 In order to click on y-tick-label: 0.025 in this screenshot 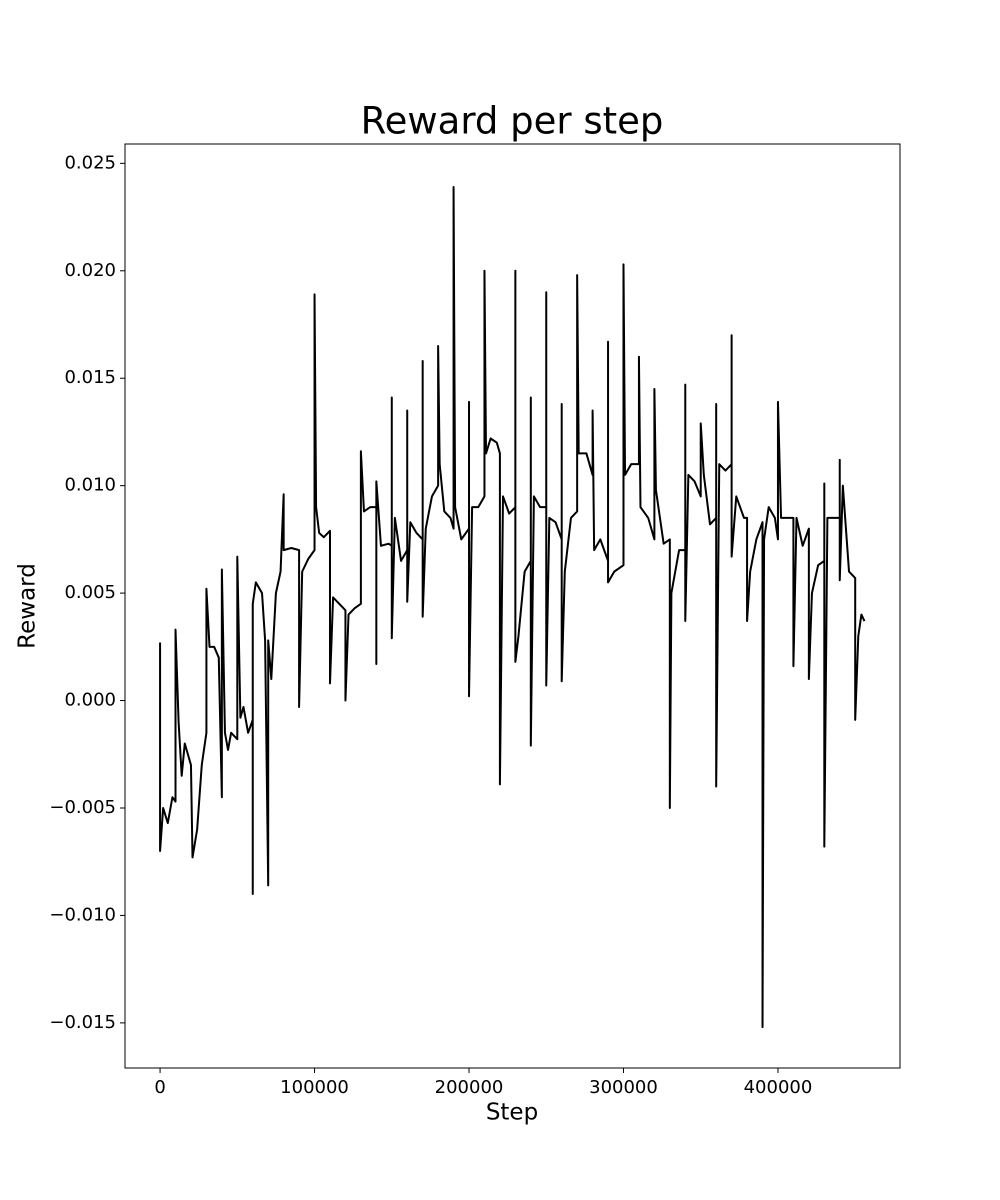, I will do `click(90, 162)`.